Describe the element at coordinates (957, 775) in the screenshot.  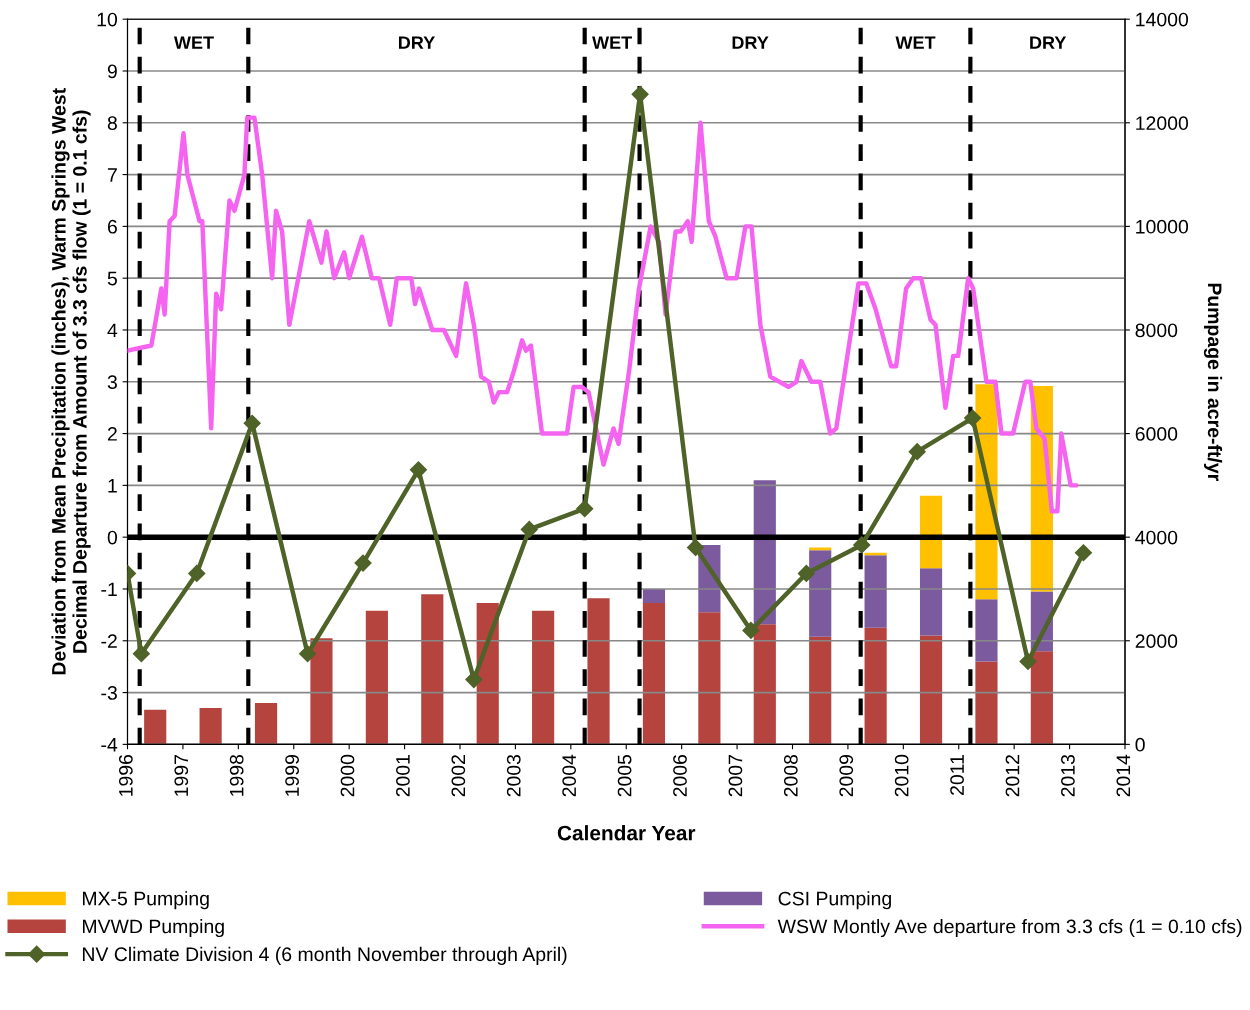
I see `x-tick-label: 2011` at that location.